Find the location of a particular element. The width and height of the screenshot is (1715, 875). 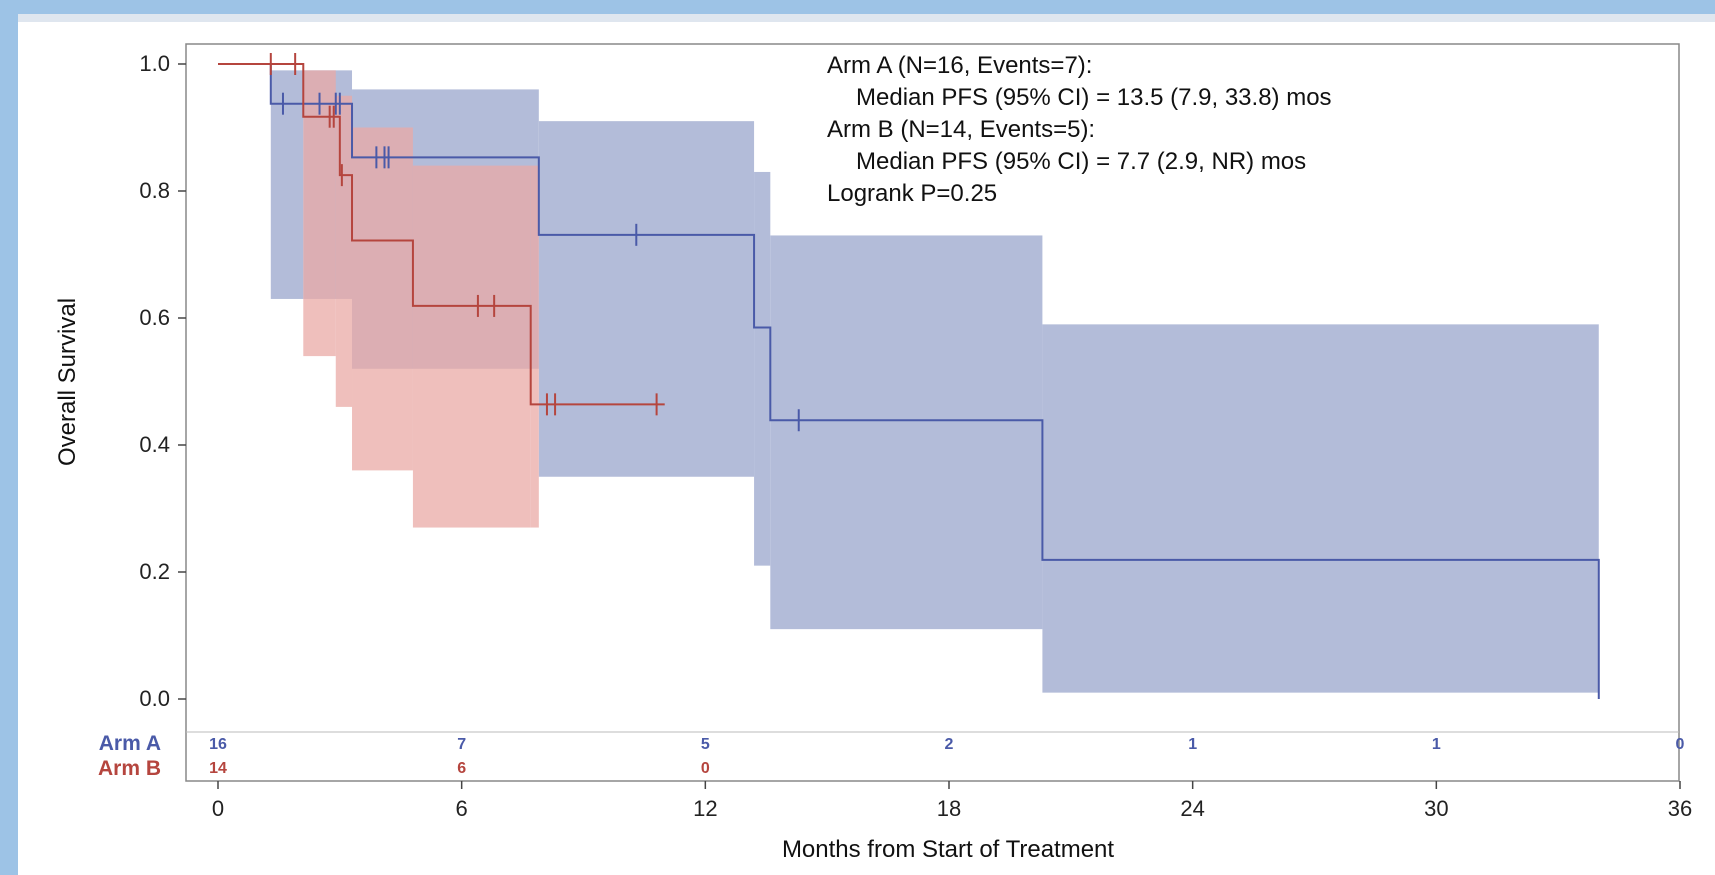

annotation-arm-a-header: Arm A (N=16, Events=7): is located at coordinates (959, 65).